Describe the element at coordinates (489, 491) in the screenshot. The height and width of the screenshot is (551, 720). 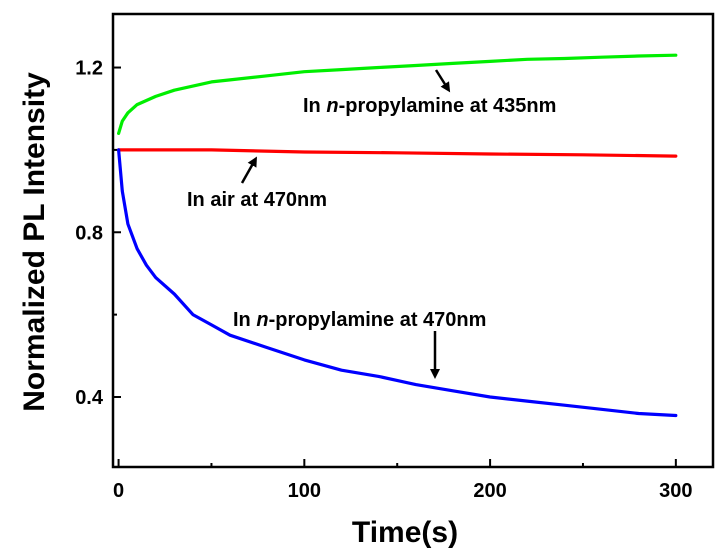
I see `x-tick-label: 200` at that location.